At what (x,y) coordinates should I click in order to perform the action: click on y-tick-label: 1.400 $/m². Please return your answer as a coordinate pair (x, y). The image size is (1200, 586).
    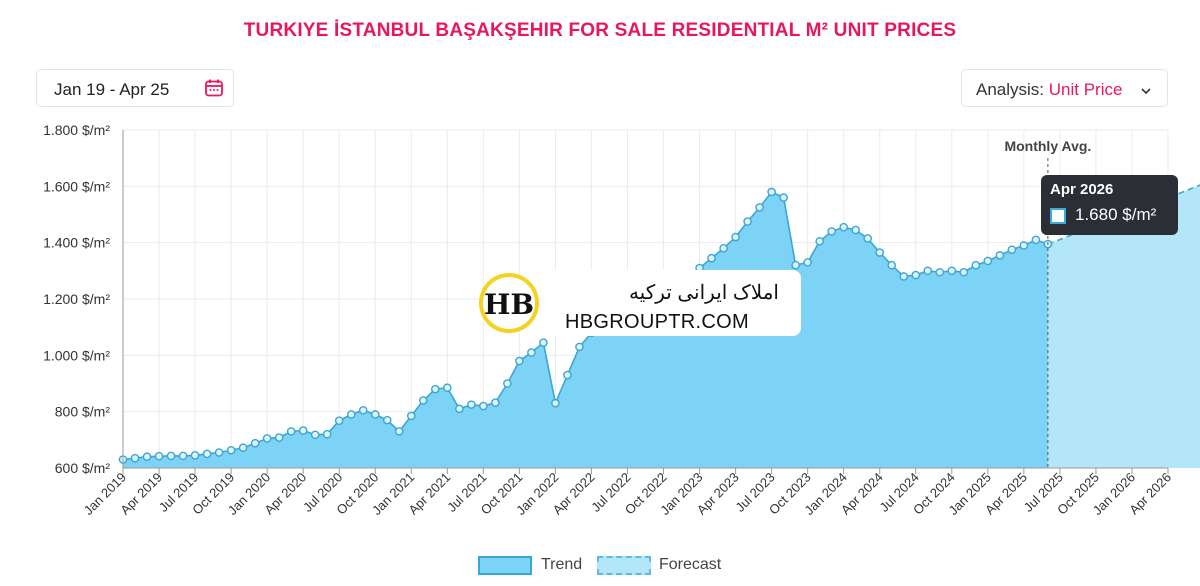
    Looking at the image, I should click on (76, 243).